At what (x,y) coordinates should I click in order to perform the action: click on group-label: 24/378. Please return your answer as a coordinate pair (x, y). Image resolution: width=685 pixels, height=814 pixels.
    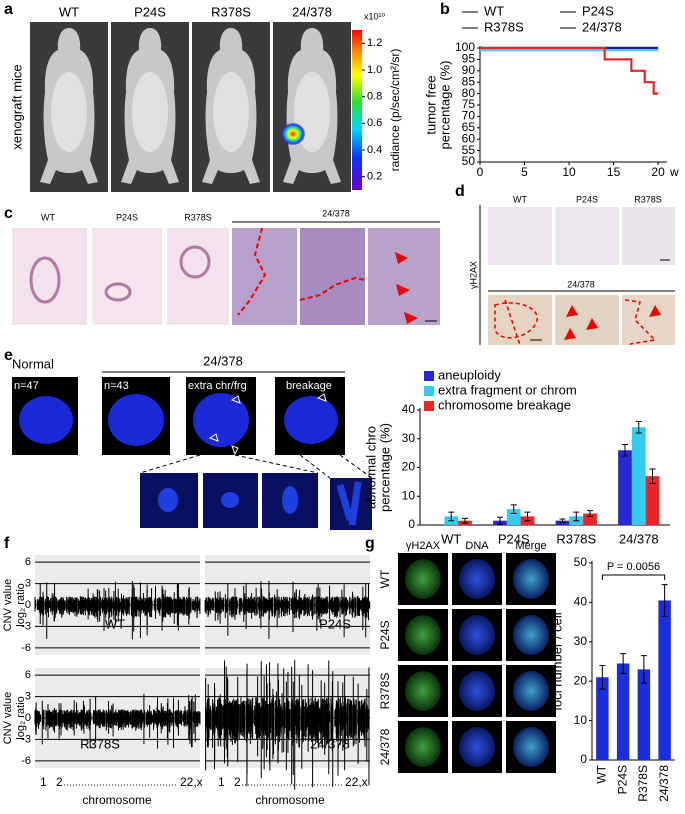
    Looking at the image, I should click on (336, 213).